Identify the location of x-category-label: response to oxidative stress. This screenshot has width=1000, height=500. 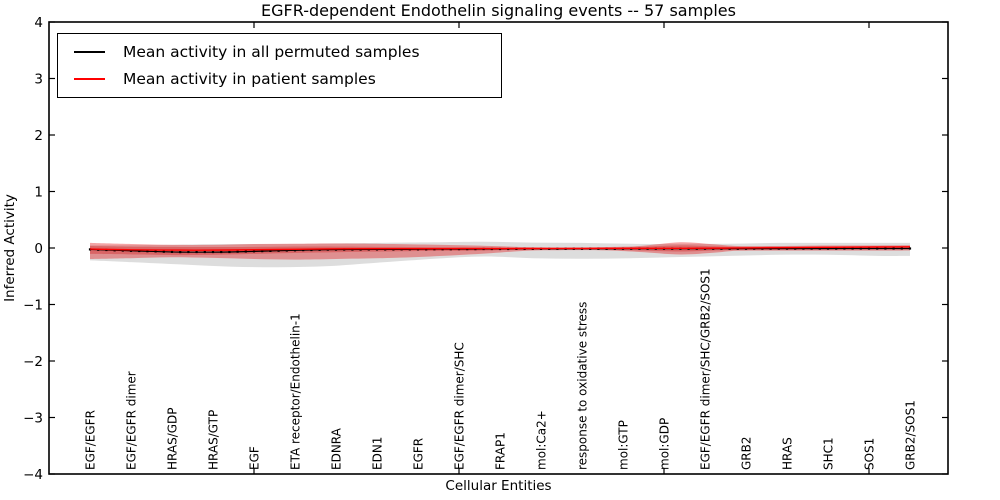
(583, 386).